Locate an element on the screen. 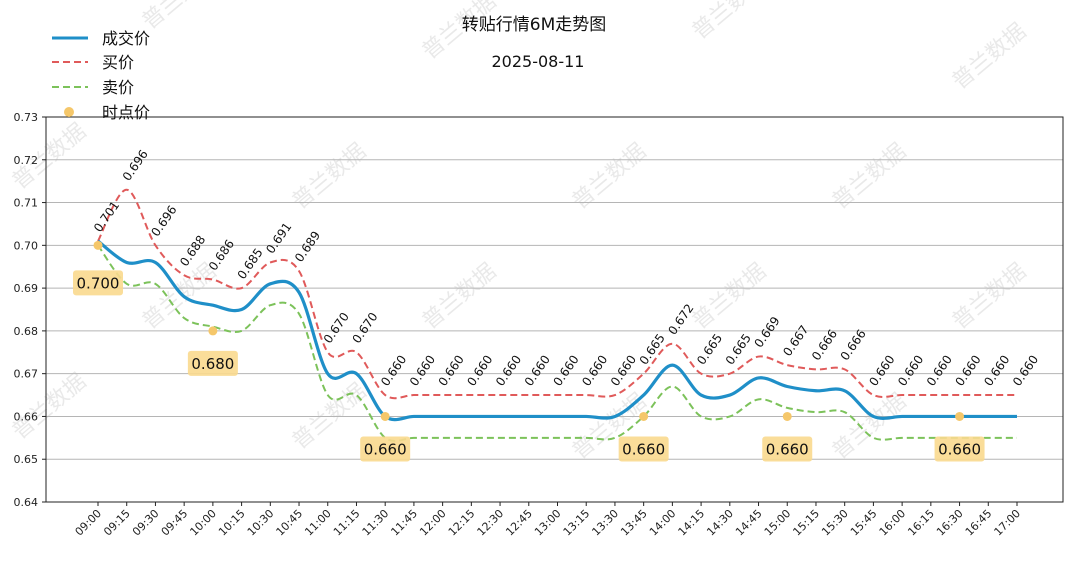  x-tick-label: 11:15 is located at coordinates (347, 523).